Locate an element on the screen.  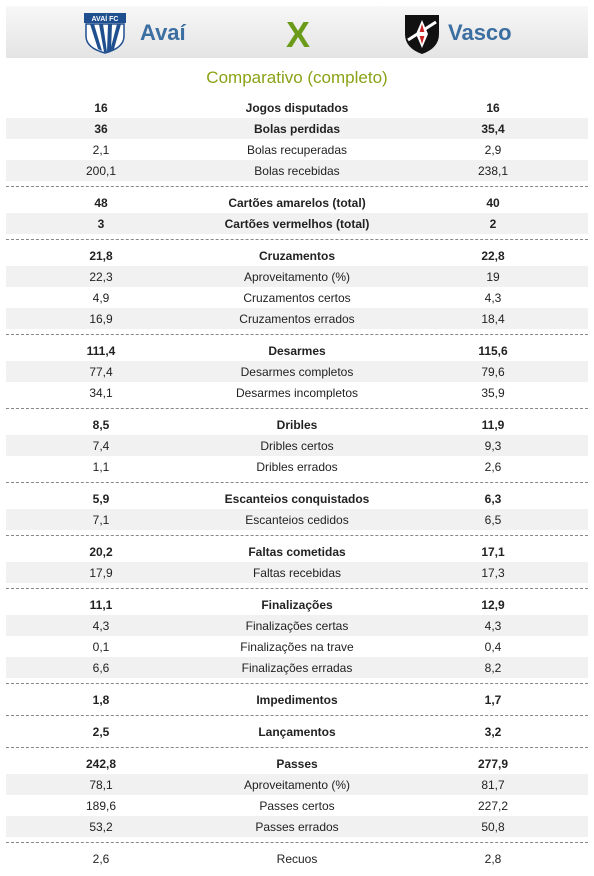
table-row: 5,9 Escanteios conquistados 6,3 is located at coordinates (297, 498).